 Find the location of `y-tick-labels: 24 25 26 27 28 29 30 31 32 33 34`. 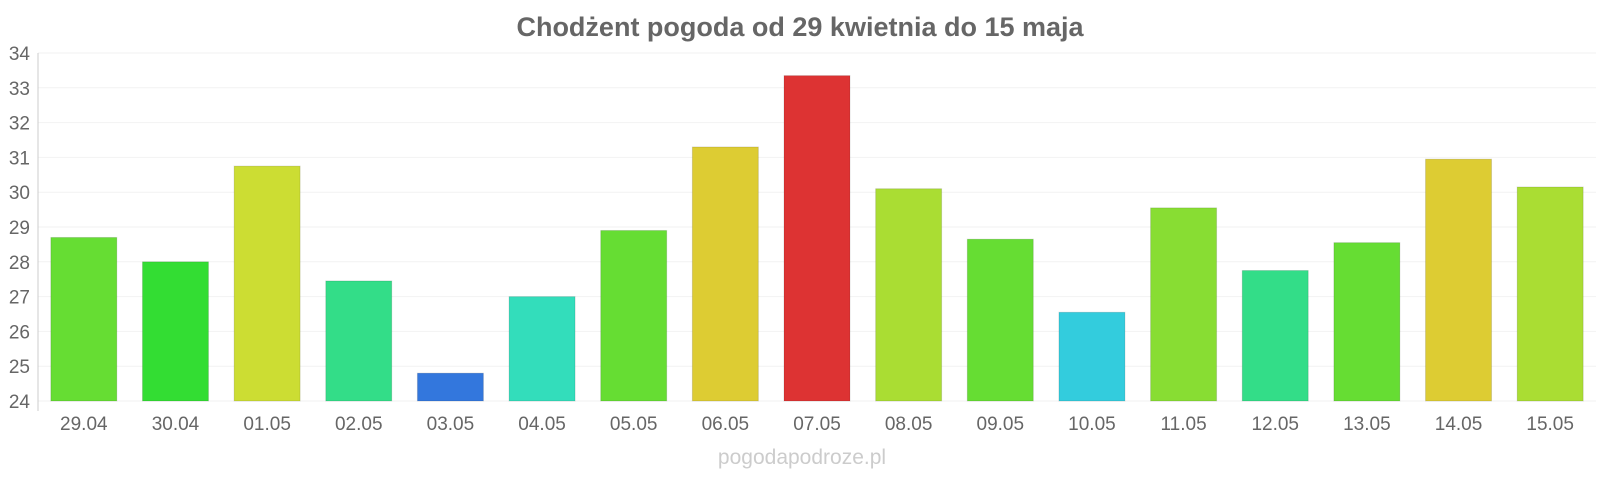

y-tick-labels: 24 25 26 27 28 29 30 31 32 33 34 is located at coordinates (20, 228).